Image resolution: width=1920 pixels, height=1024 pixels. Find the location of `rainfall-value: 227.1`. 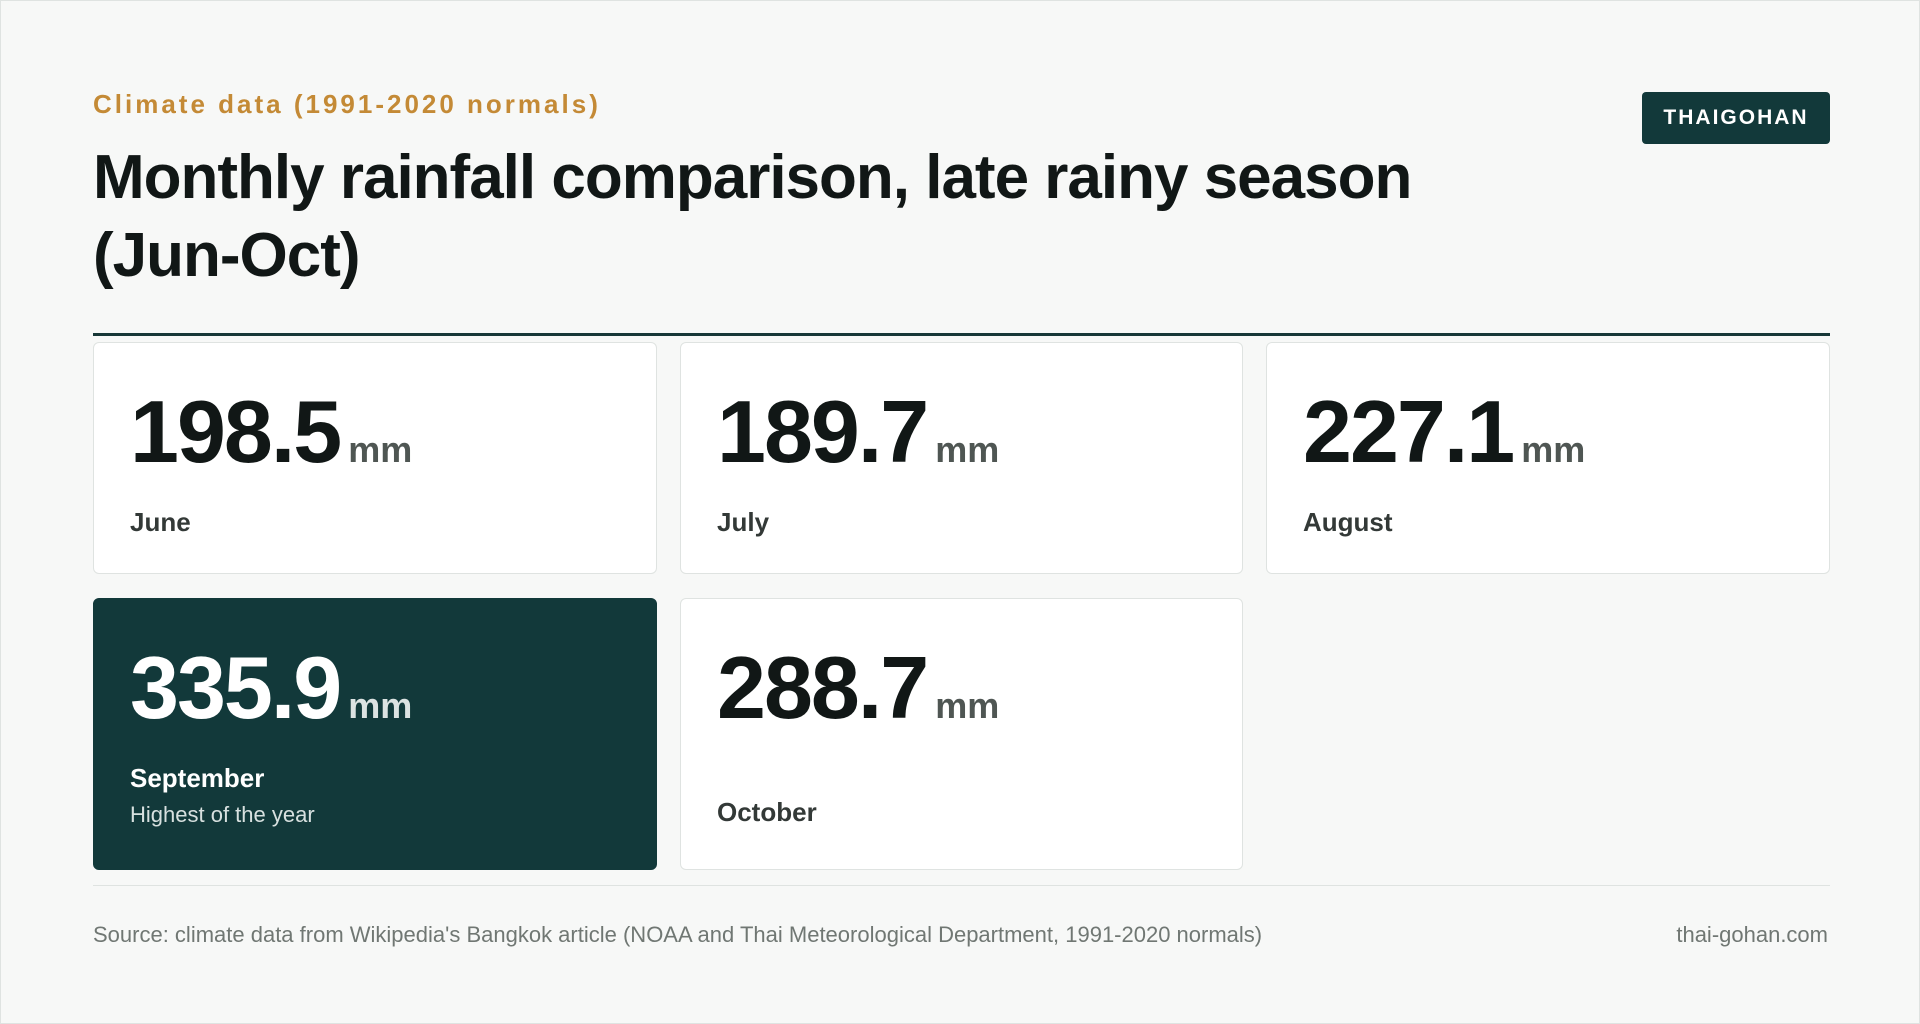

rainfall-value: 227.1 is located at coordinates (1409, 431).